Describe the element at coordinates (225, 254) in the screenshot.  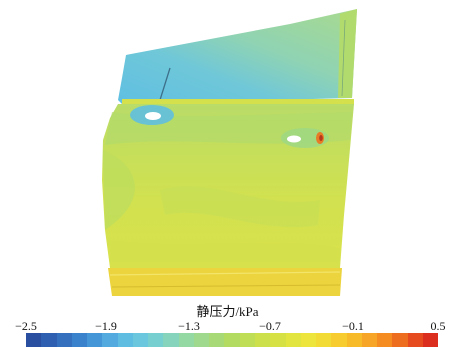
I see `pressure-band-lower` at that location.